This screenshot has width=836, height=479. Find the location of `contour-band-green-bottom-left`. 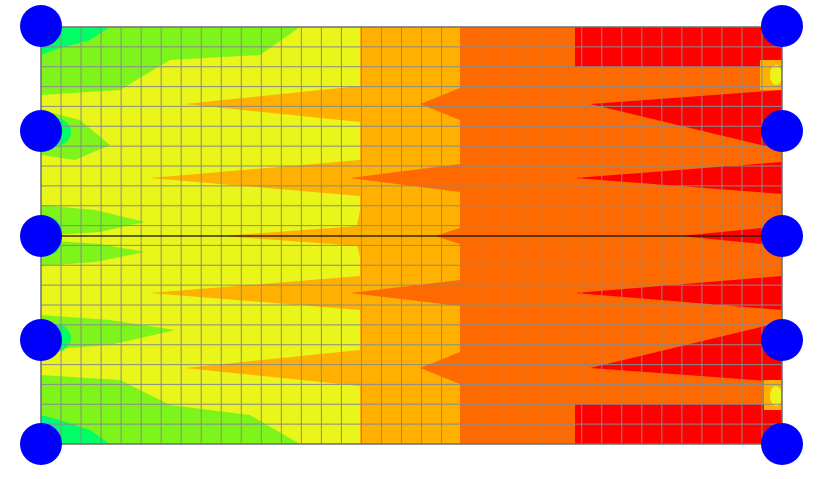

contour-band-green-bottom-left is located at coordinates (170, 409).